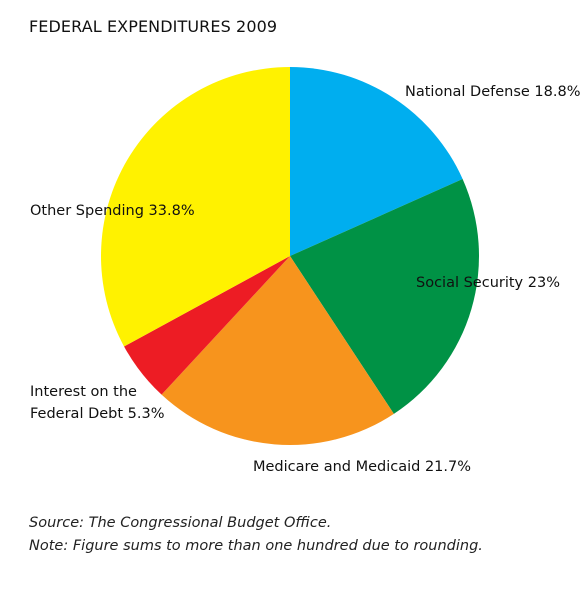 Image resolution: width=585 pixels, height=599 pixels. I want to click on slice-label-other-spending: Other Spending 33.8%, so click(112, 211).